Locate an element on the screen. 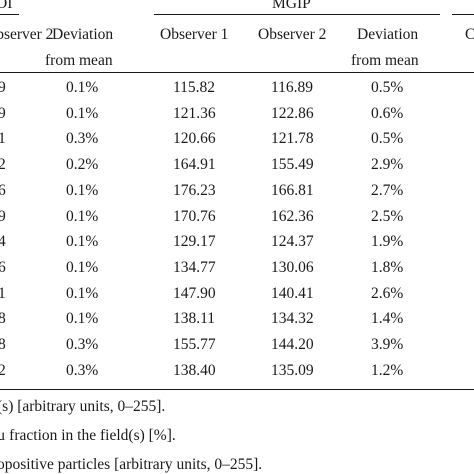 This screenshot has height=474, width=474. cell-deviation: 1.9% is located at coordinates (387, 241).